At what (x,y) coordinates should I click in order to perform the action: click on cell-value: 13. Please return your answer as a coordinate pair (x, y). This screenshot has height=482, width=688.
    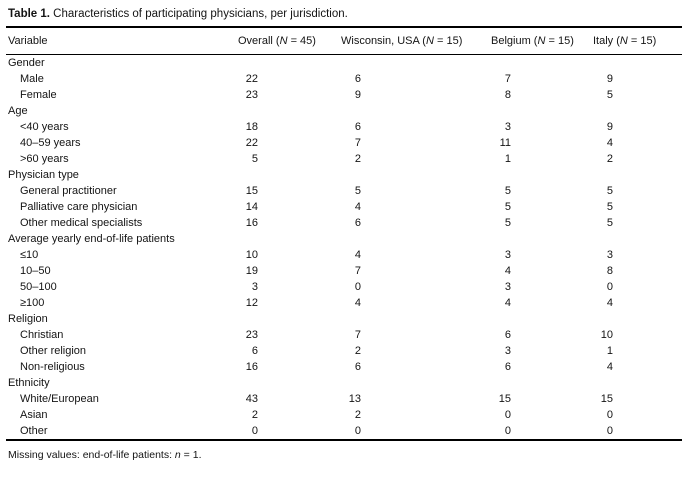
    Looking at the image, I should click on (354, 399).